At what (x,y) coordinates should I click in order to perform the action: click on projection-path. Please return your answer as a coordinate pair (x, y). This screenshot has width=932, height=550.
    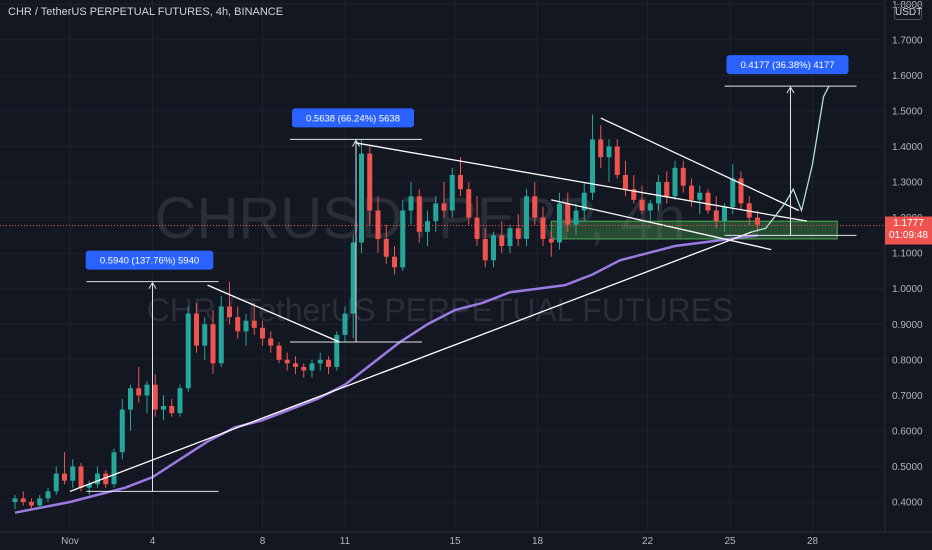
    Looking at the image, I should click on (790, 159).